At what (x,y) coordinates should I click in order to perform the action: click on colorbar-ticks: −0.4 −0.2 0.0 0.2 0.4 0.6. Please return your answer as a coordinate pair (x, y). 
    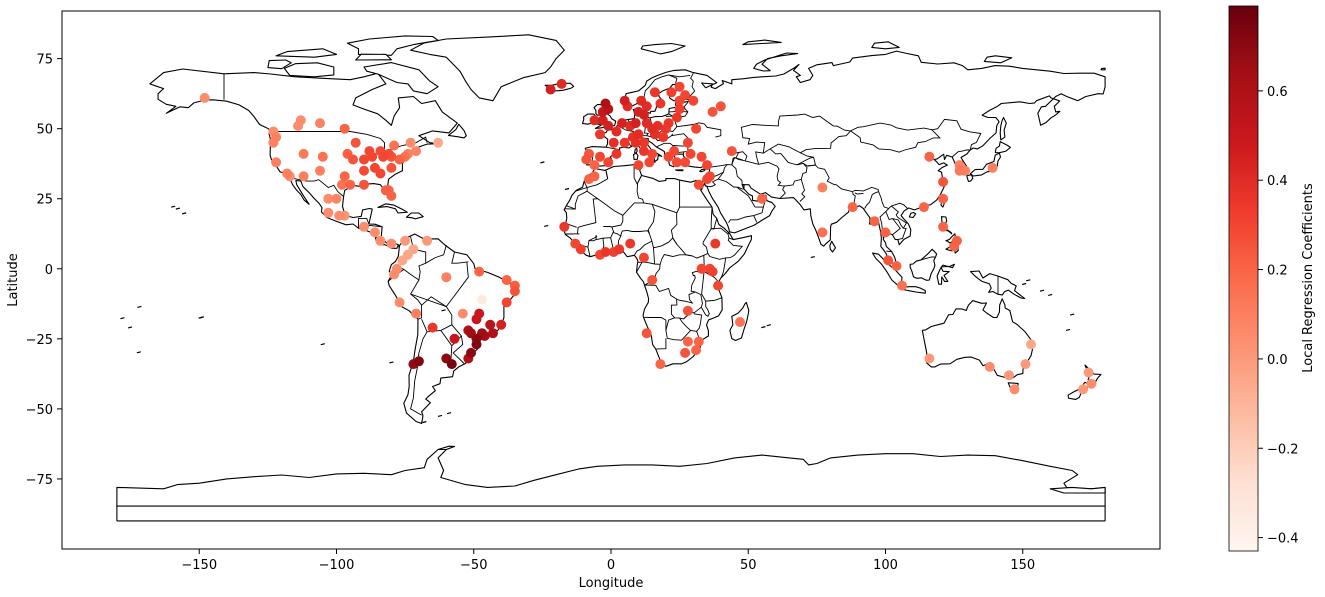
    Looking at the image, I should click on (1278, 316).